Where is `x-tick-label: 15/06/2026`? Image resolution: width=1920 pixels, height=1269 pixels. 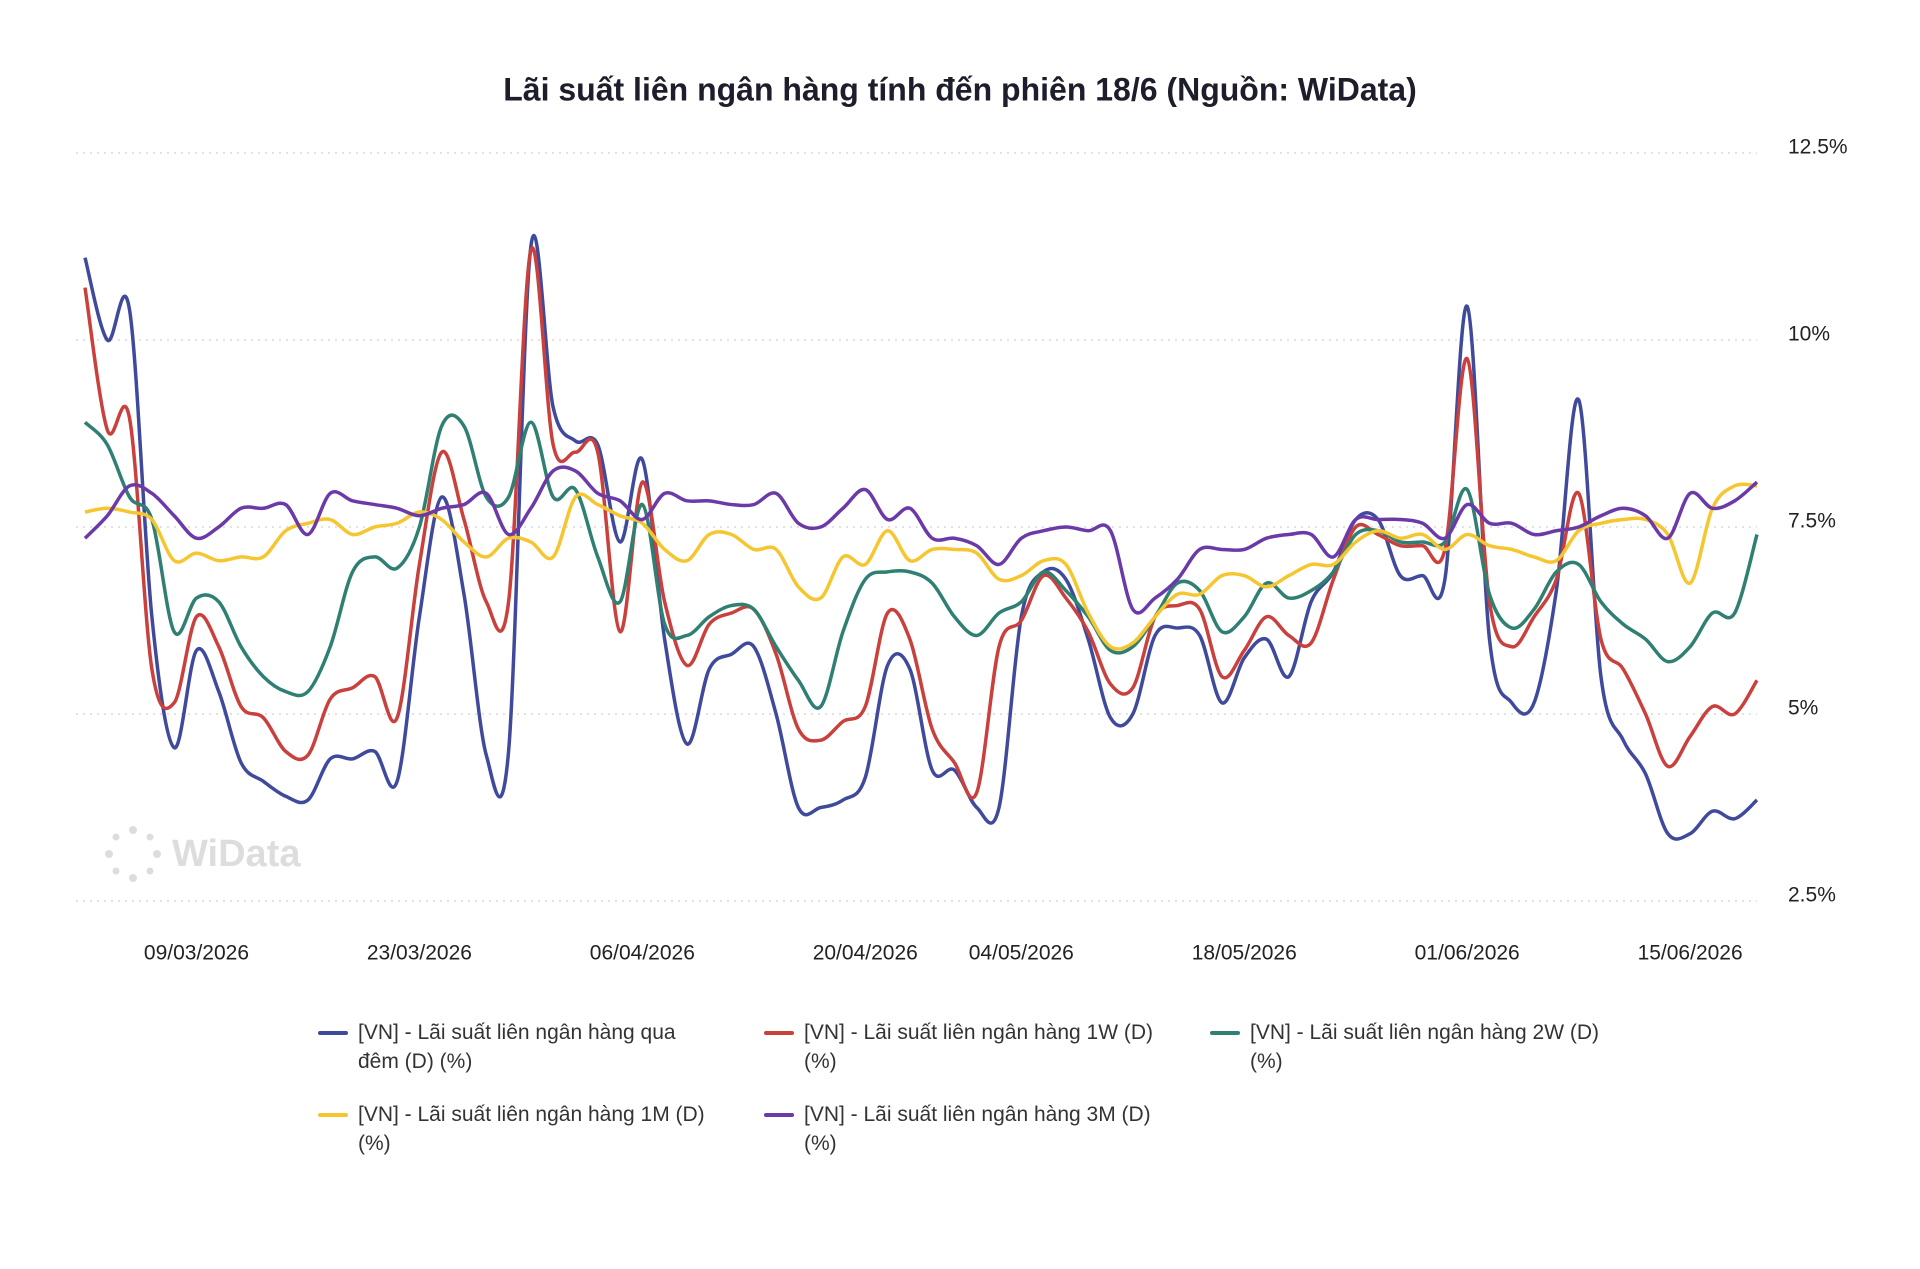 x-tick-label: 15/06/2026 is located at coordinates (1690, 953).